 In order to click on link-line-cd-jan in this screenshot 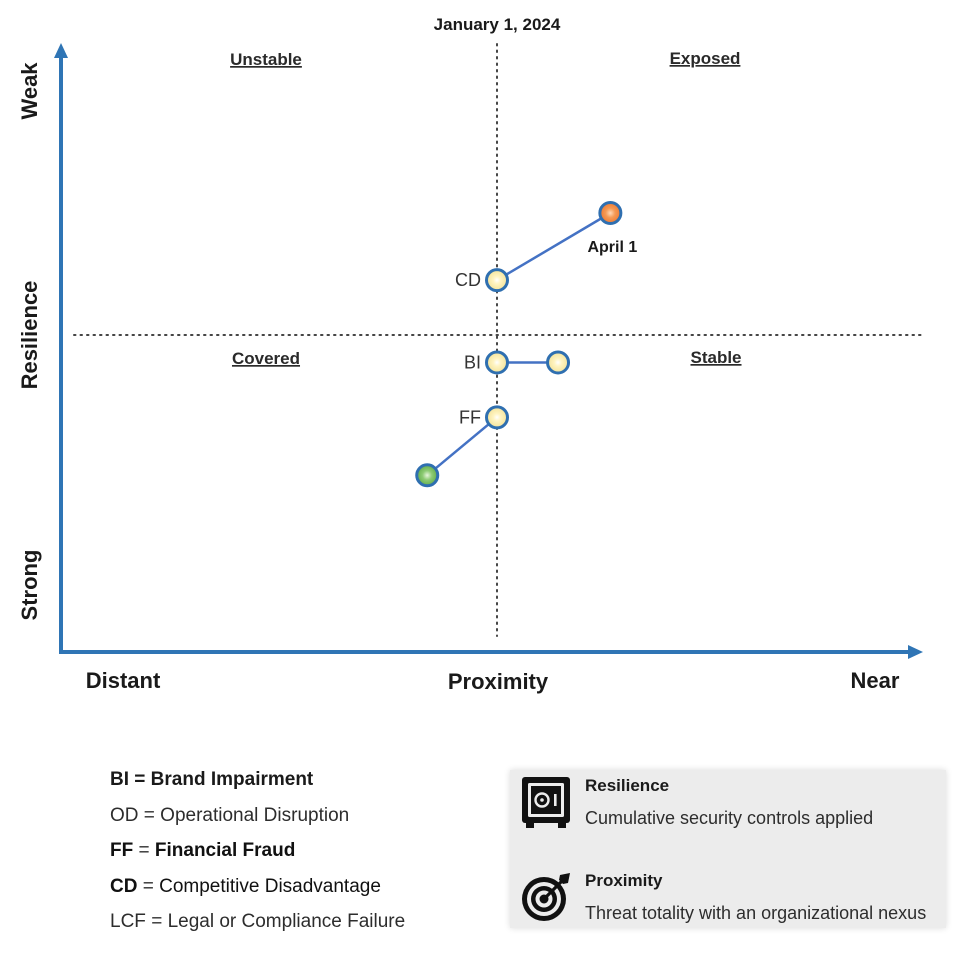, I will do `click(553, 246)`.